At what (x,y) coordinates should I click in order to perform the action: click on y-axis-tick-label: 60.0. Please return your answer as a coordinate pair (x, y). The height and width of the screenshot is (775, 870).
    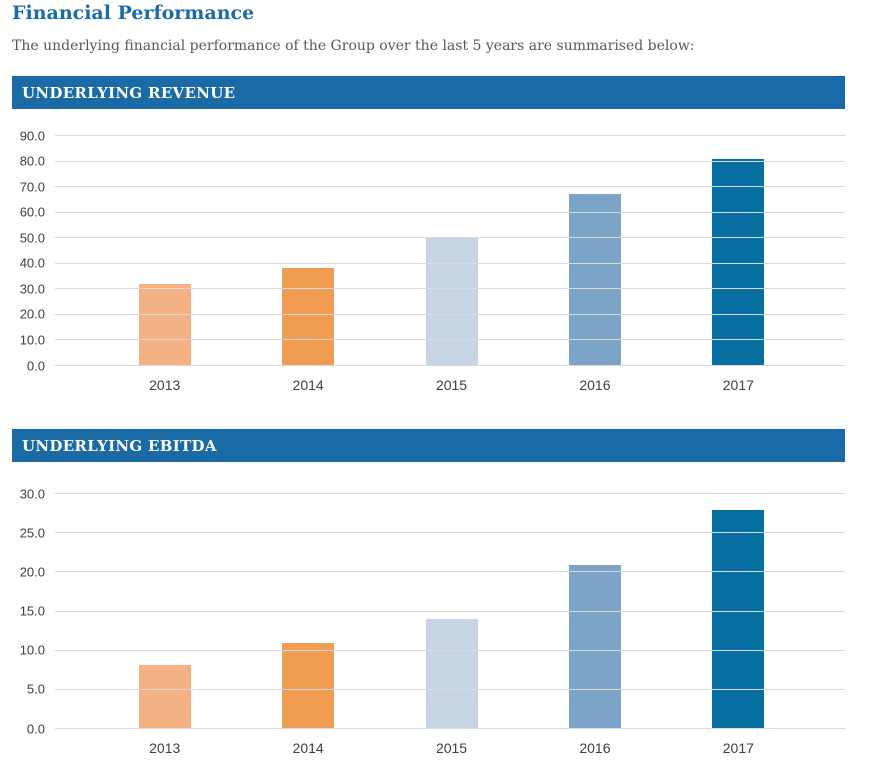
    Looking at the image, I should click on (32, 212).